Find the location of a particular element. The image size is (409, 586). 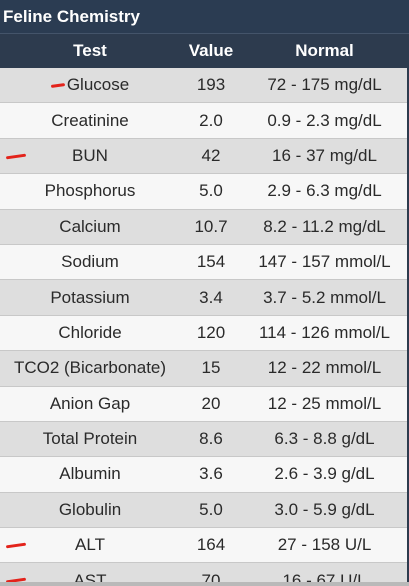

table-row: BUN 42 16 - 37 mg/dL is located at coordinates (204, 156).